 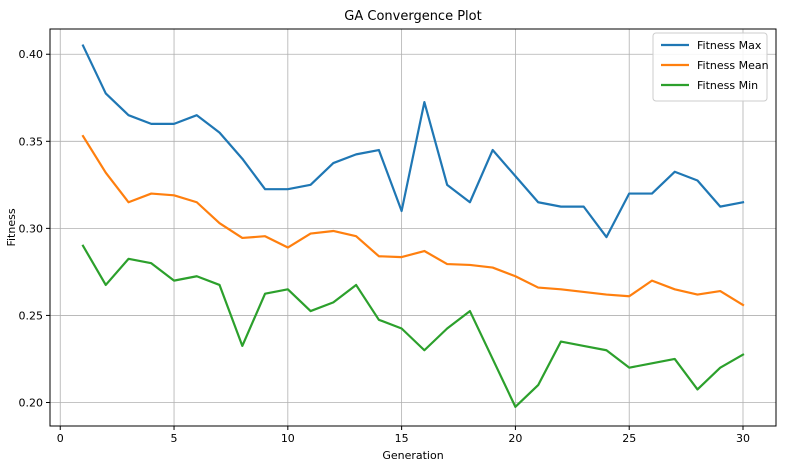 I want to click on legend-label: Fitness Max, so click(x=729, y=45).